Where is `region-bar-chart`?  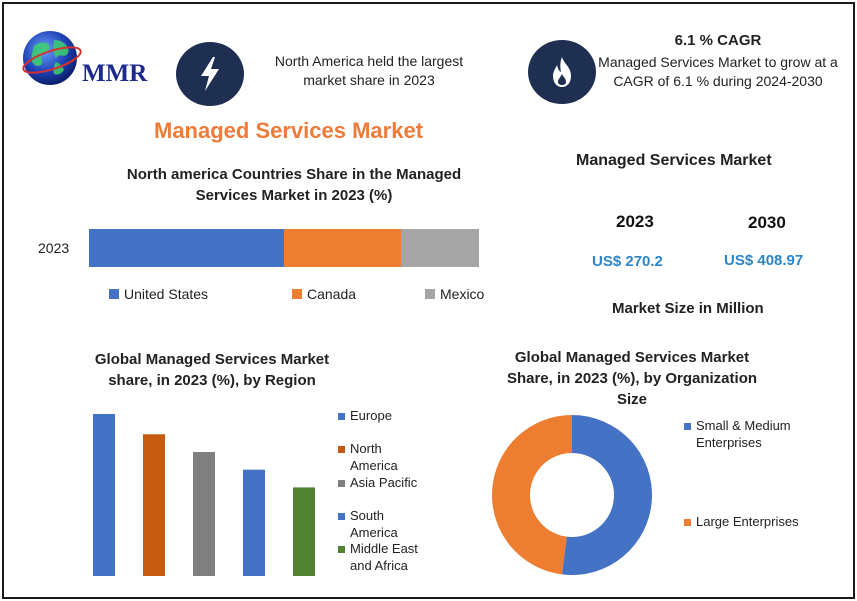 region-bar-chart is located at coordinates (204, 495).